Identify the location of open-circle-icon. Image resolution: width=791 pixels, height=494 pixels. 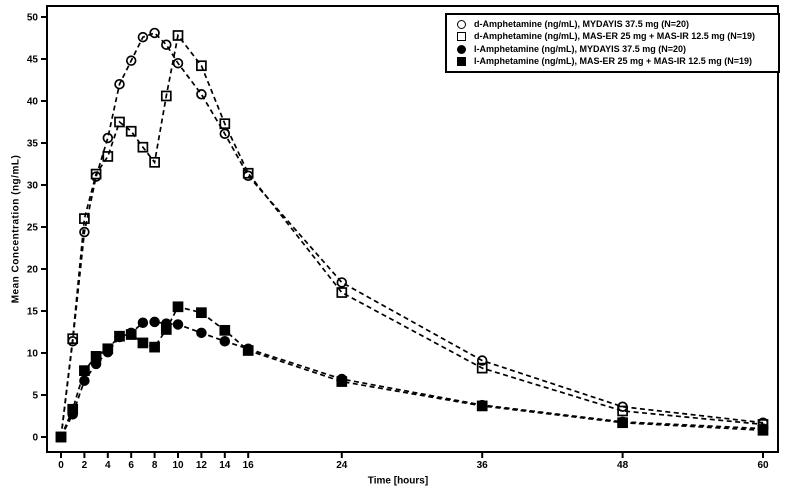
(461, 24).